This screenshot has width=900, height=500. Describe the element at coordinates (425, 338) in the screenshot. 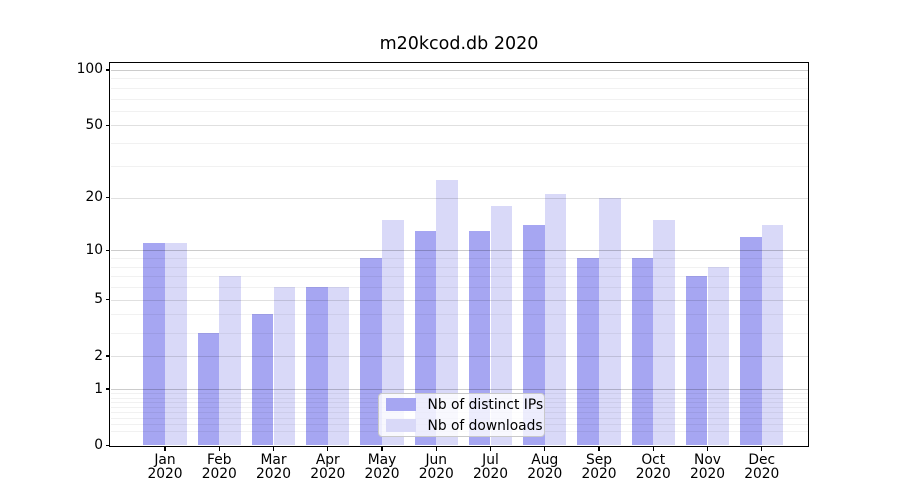

I see `bar-distinct-ips-jun` at that location.